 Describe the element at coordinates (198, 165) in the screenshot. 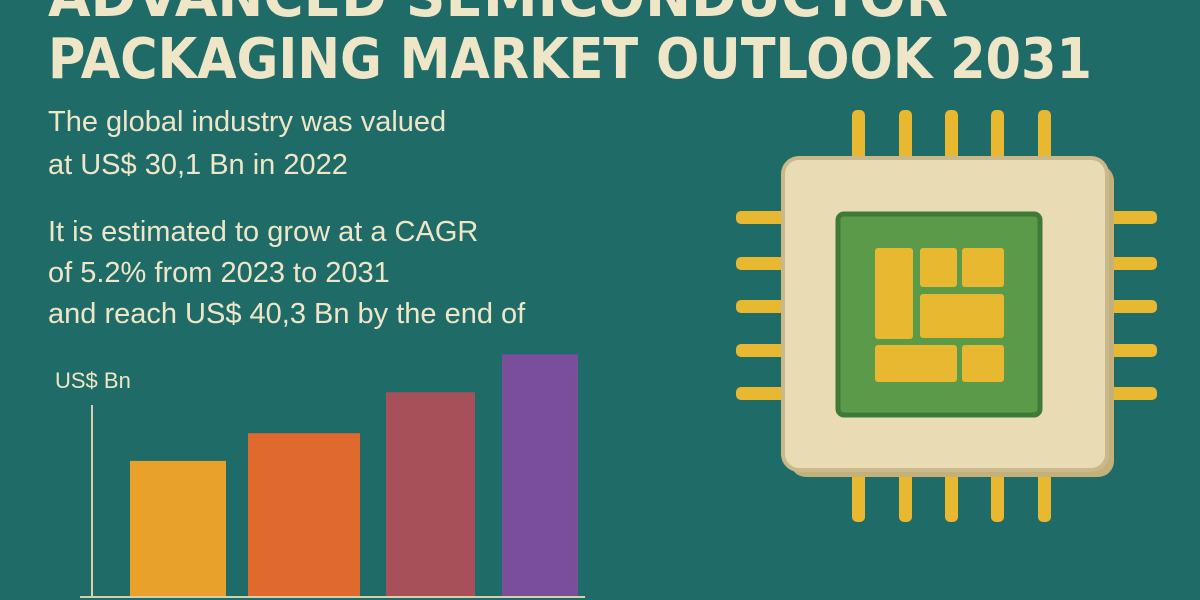

I see `paragraph-line: at US$ 30,1 Bn in 2022` at that location.